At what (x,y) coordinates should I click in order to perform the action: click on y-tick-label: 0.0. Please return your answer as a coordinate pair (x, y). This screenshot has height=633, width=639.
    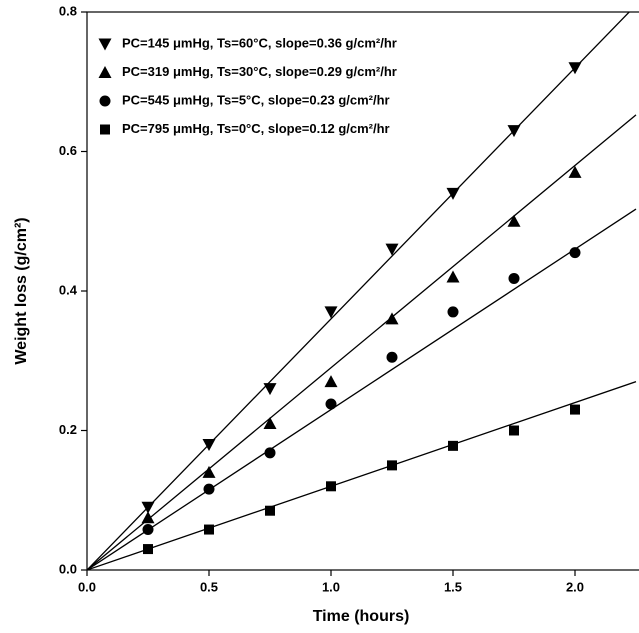
    Looking at the image, I should click on (68, 568).